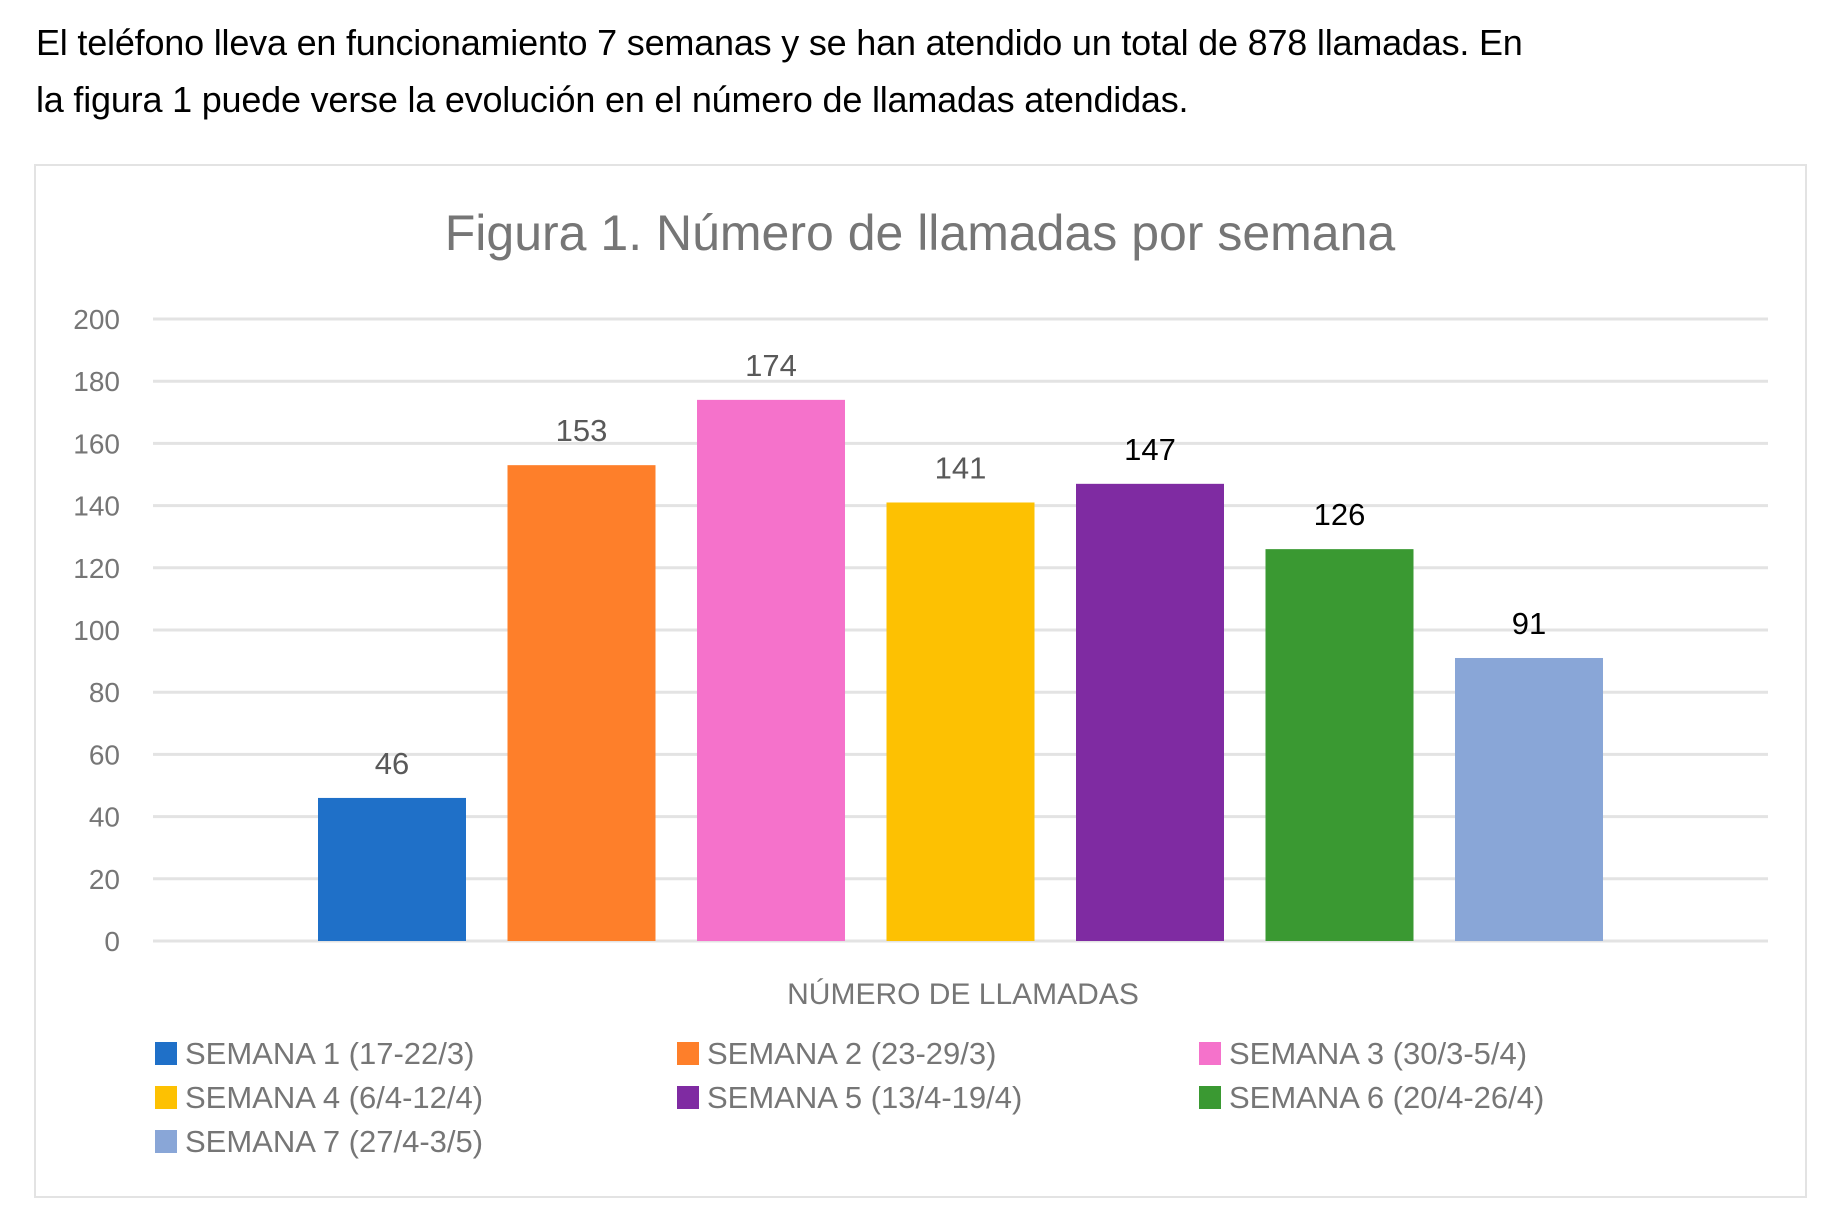  Describe the element at coordinates (104, 879) in the screenshot. I see `y-tick-label: 20` at that location.